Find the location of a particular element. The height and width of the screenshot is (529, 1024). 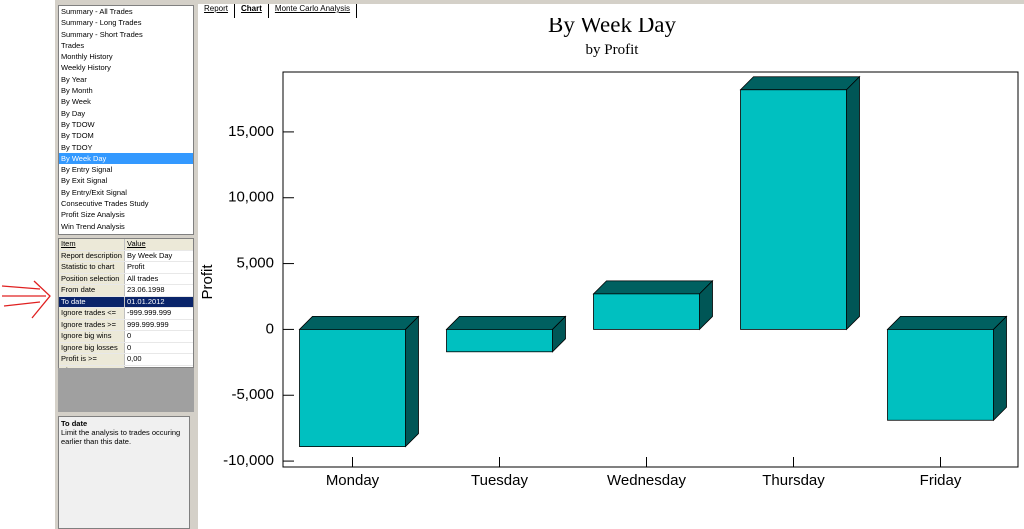

property-row: Ignore trades <= -999.999.999 is located at coordinates (126, 314).